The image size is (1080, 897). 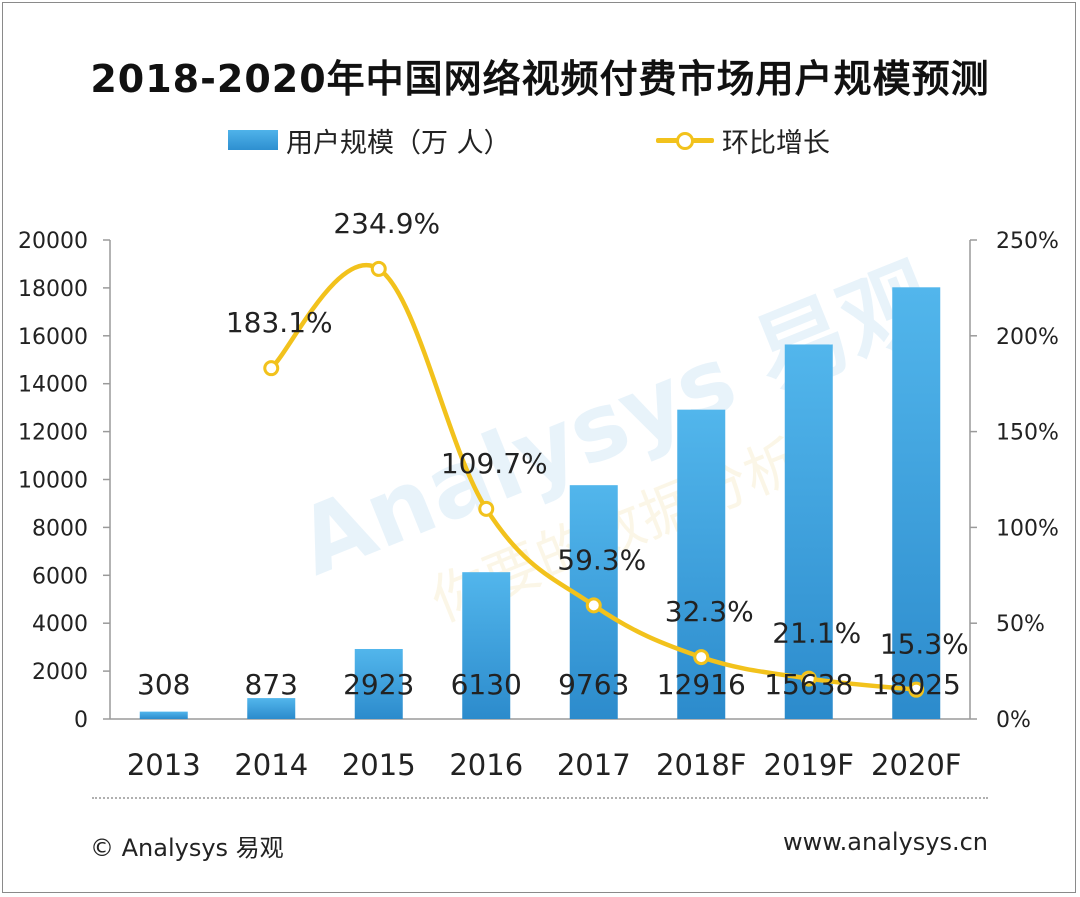 What do you see at coordinates (60, 576) in the screenshot?
I see `left-tick-label: 6000` at bounding box center [60, 576].